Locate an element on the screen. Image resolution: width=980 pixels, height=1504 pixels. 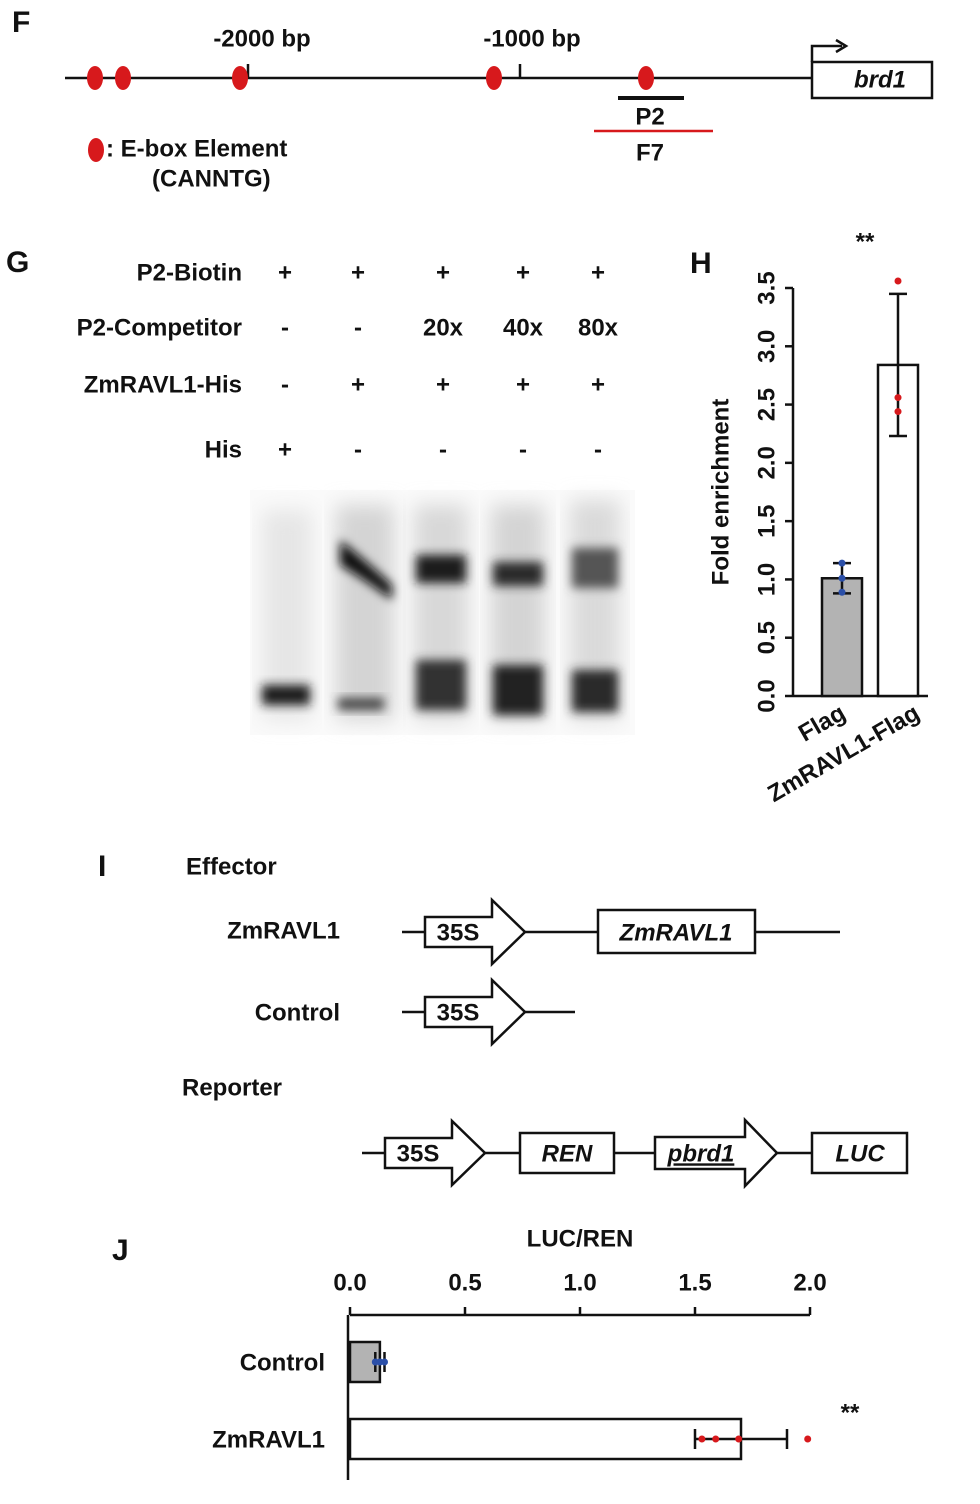
x-tick-label: 0.5 is located at coordinates (464, 1282).